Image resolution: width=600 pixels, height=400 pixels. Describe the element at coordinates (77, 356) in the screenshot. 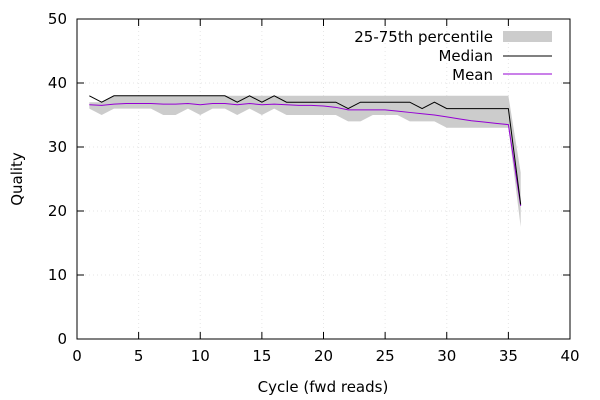

I see `x-tick-label: 0` at that location.